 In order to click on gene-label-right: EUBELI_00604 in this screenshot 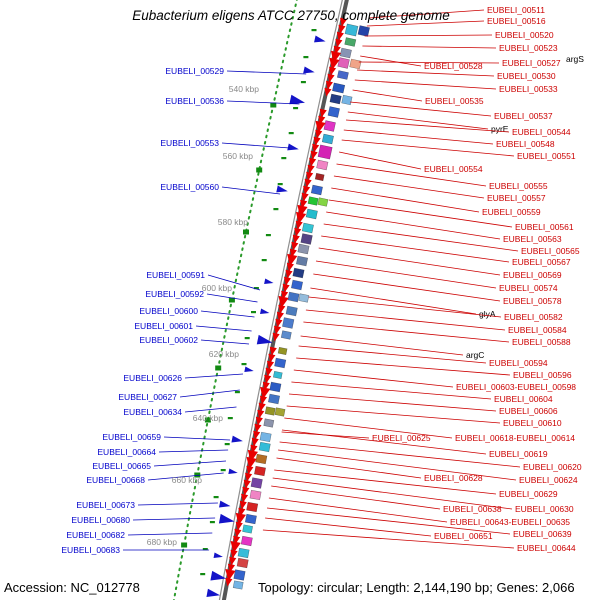, I will do `click(523, 399)`.